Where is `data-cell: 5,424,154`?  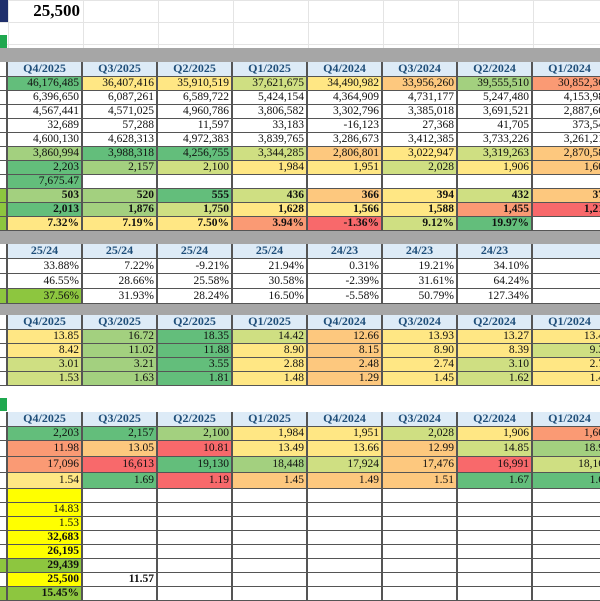 data-cell: 5,424,154 is located at coordinates (270, 98).